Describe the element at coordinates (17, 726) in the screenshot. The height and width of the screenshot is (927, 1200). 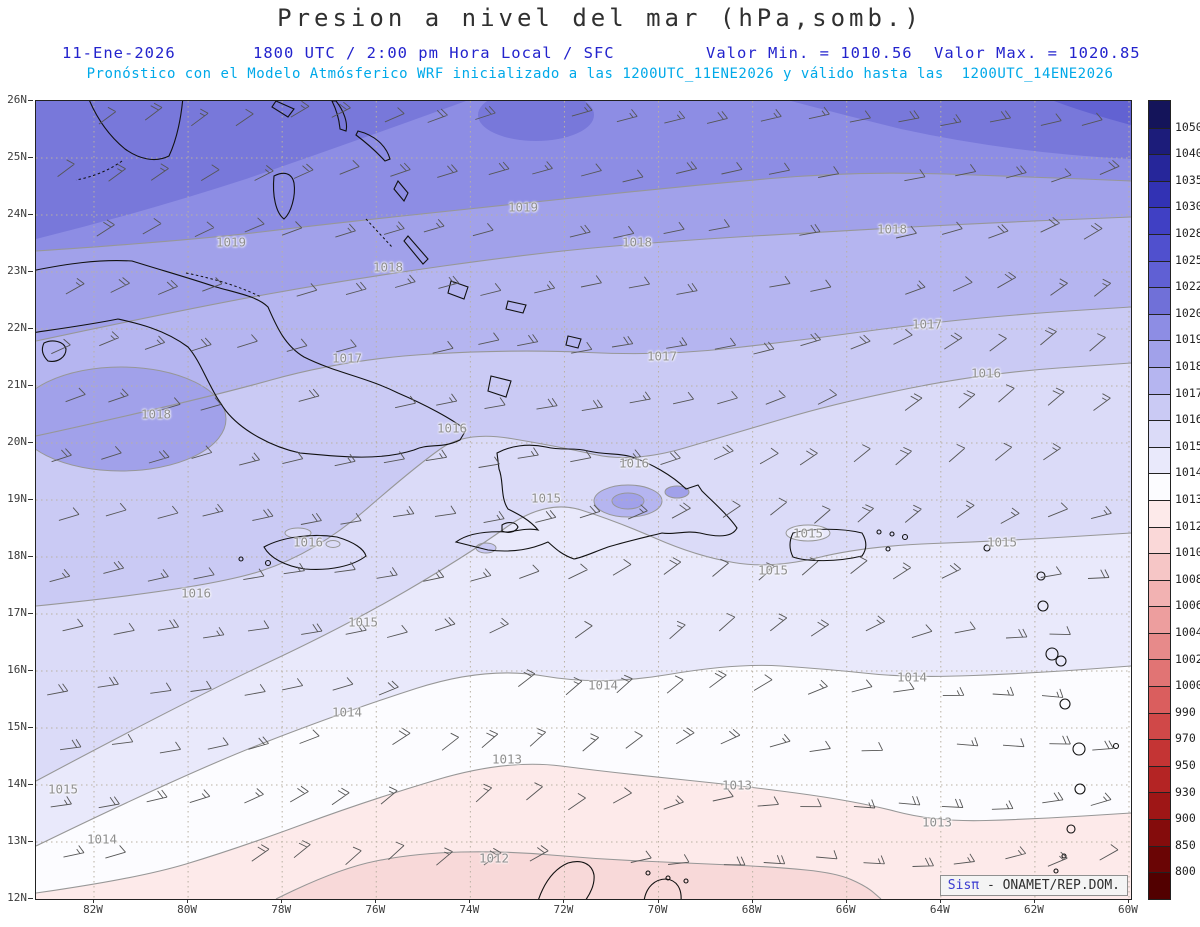
I see `lat-label: 15N` at that location.